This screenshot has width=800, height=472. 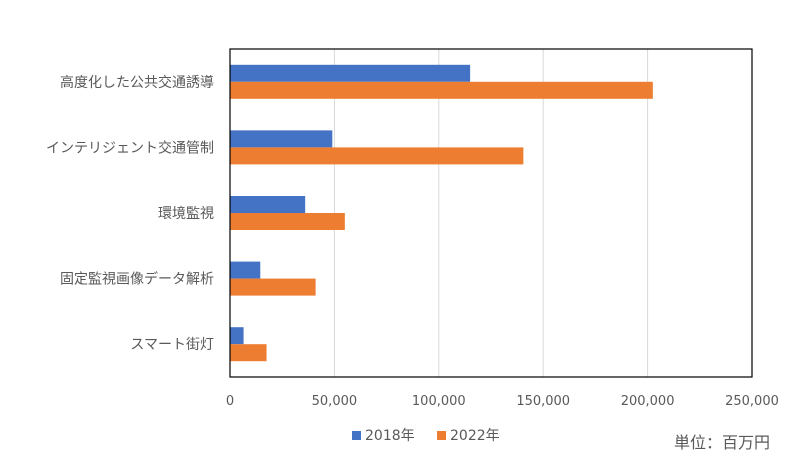 I want to click on x-tick-label: 150,000, so click(x=543, y=401).